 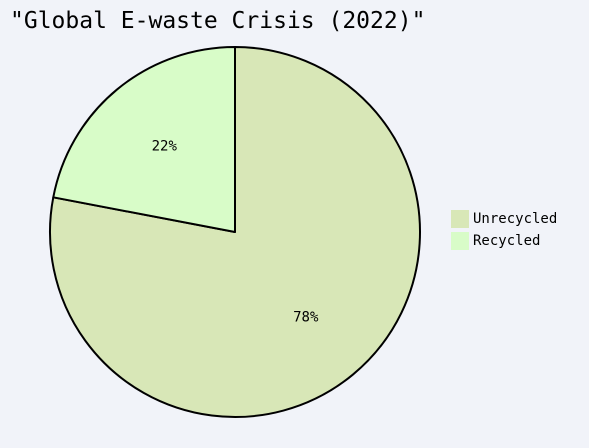 What do you see at coordinates (460, 241) in the screenshot?
I see `legend-swatch-recycled` at bounding box center [460, 241].